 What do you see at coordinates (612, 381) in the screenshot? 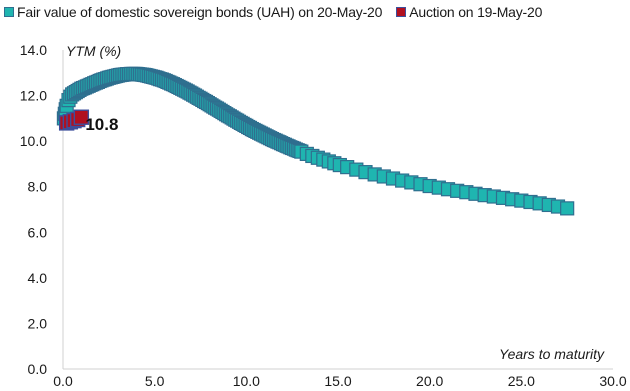
I see `x-tick-label: 30.0` at bounding box center [612, 381].